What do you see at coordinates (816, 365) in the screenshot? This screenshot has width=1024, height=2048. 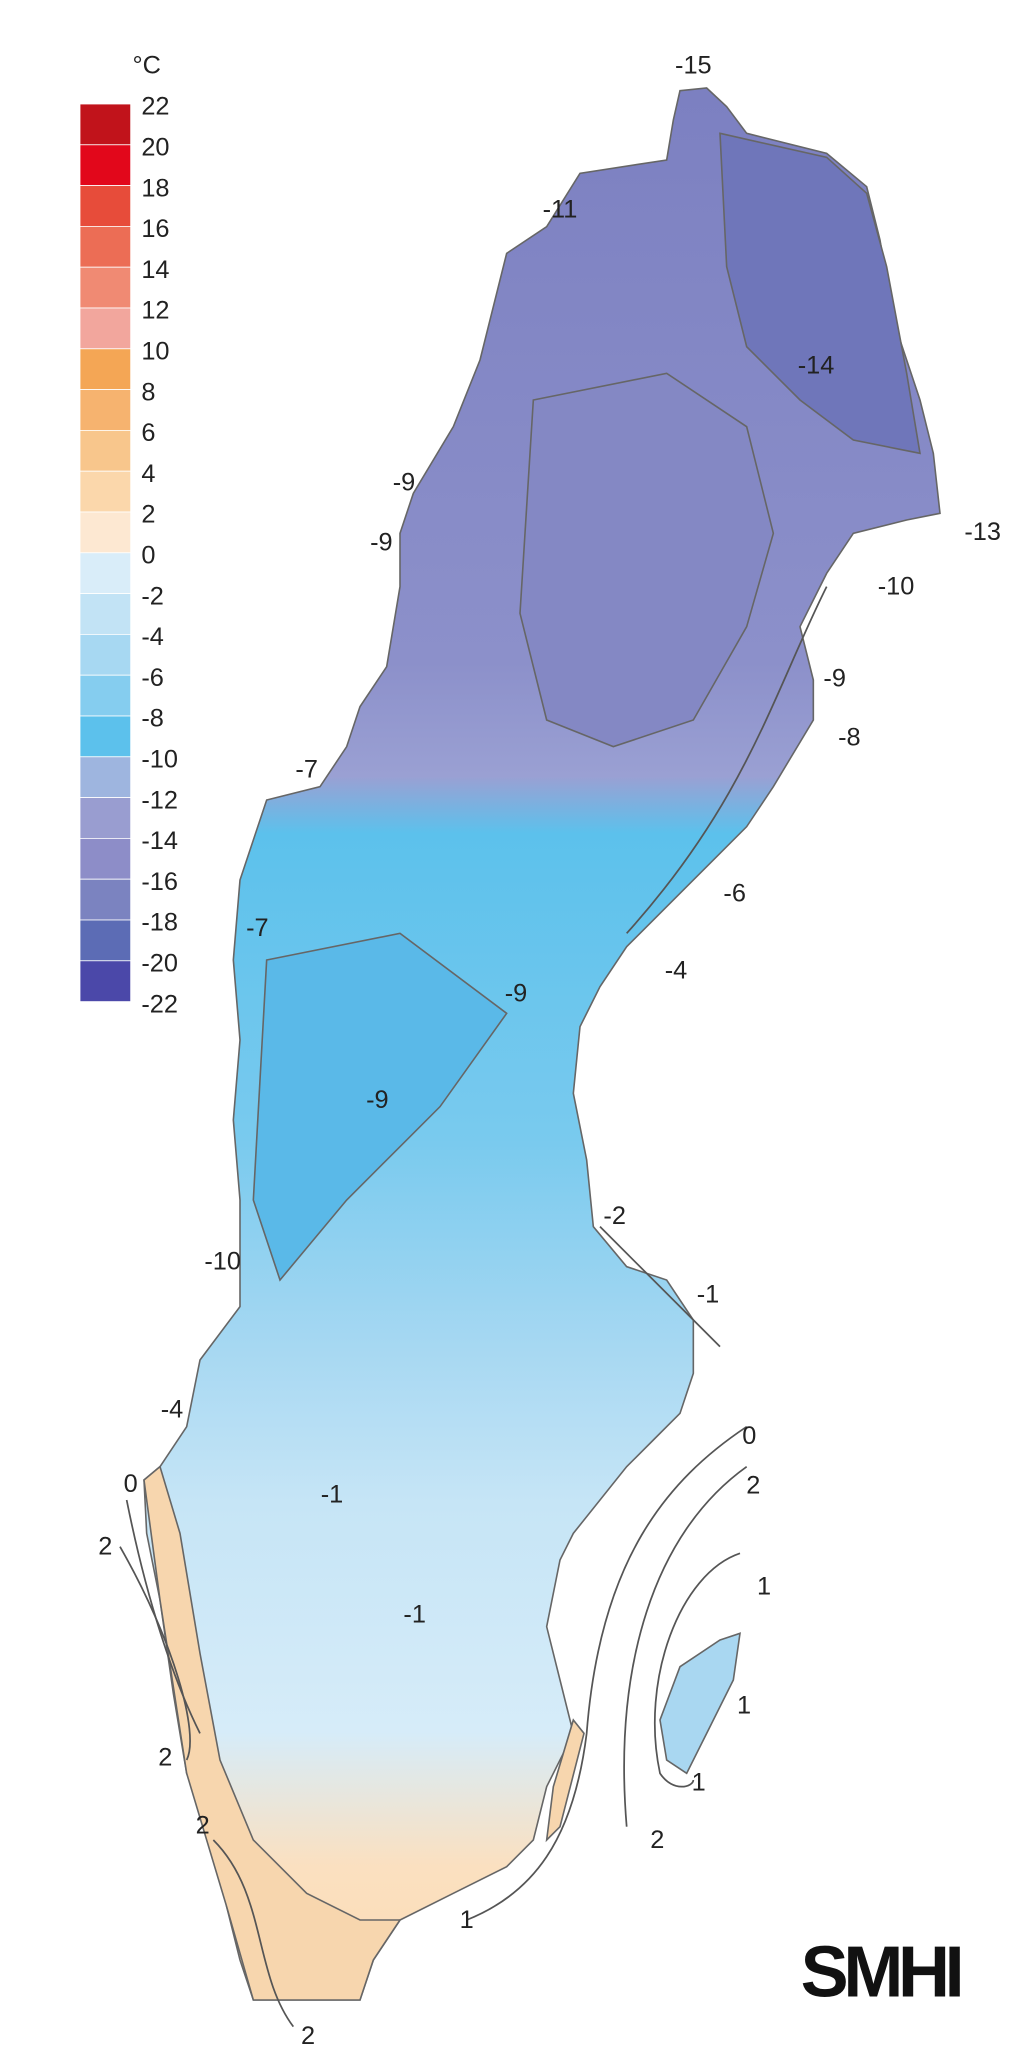 I see `contour-label: -14` at bounding box center [816, 365].